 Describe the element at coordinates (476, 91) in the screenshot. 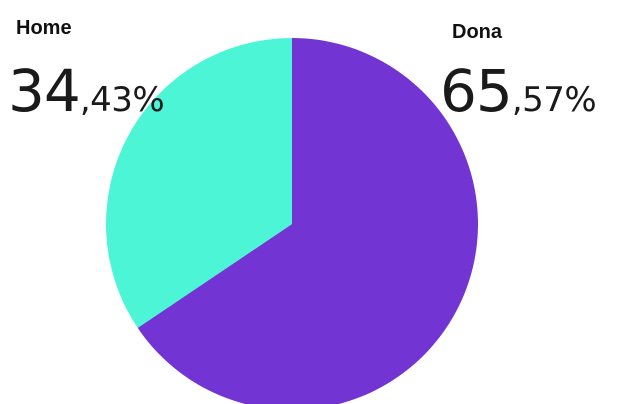

I see `data-label-dona-integer: 65` at that location.